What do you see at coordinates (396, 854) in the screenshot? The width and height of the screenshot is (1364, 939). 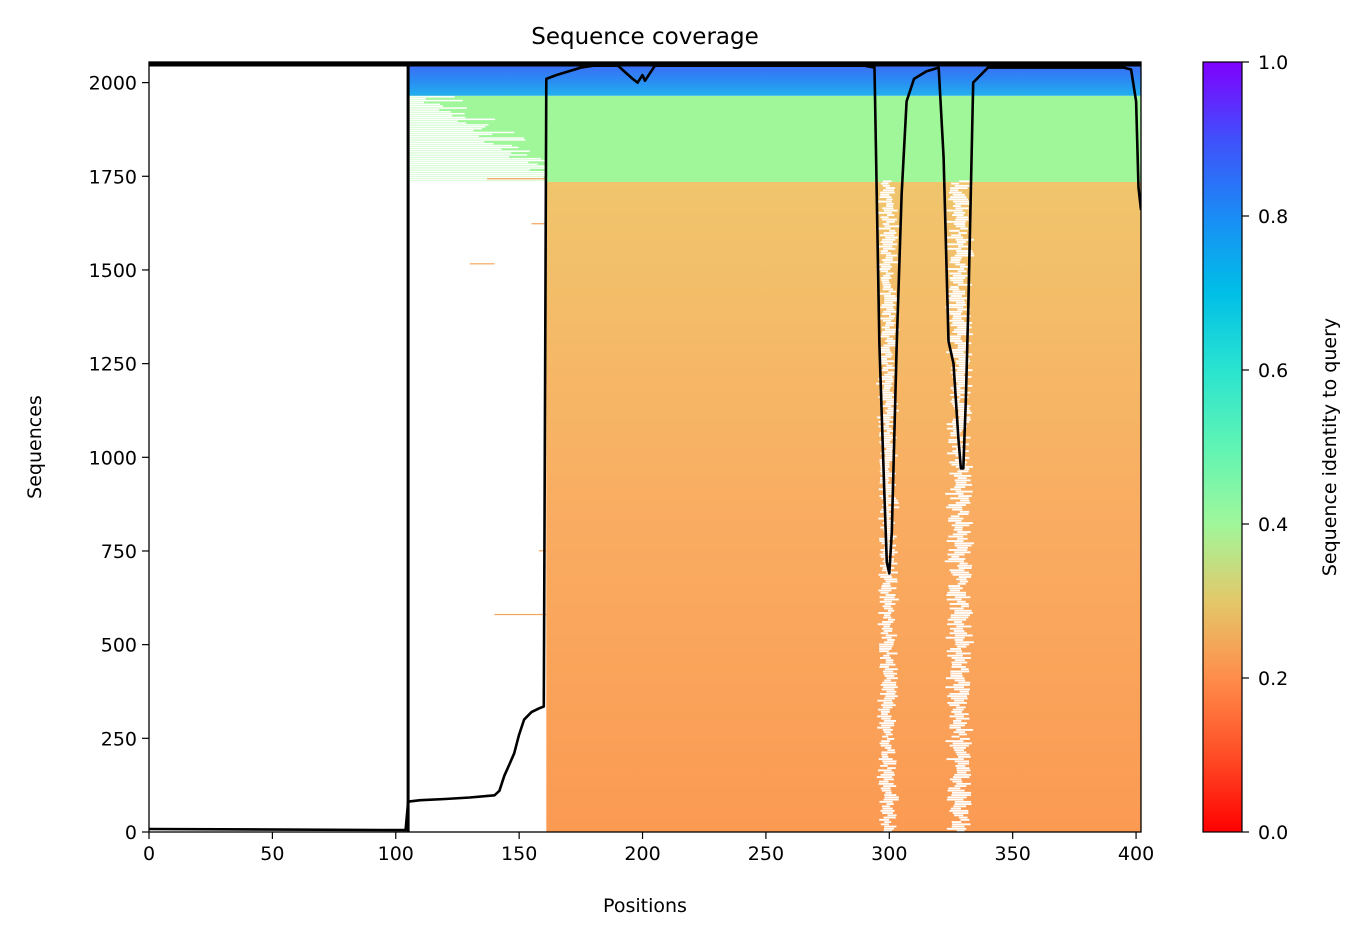 I see `x-tick-label: 100` at bounding box center [396, 854].